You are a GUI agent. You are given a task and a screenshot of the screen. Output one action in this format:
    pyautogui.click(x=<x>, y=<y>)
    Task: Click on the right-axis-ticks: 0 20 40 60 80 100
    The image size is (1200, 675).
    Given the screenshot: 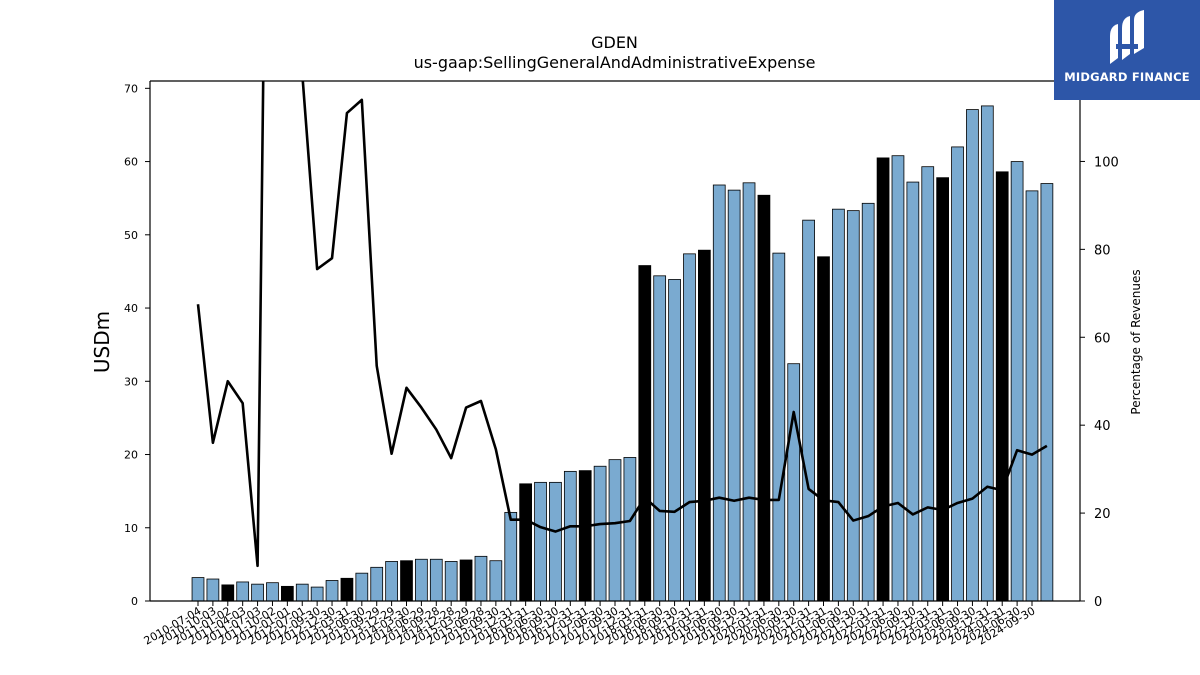 What is the action you would take?
    pyautogui.click(x=1099, y=382)
    